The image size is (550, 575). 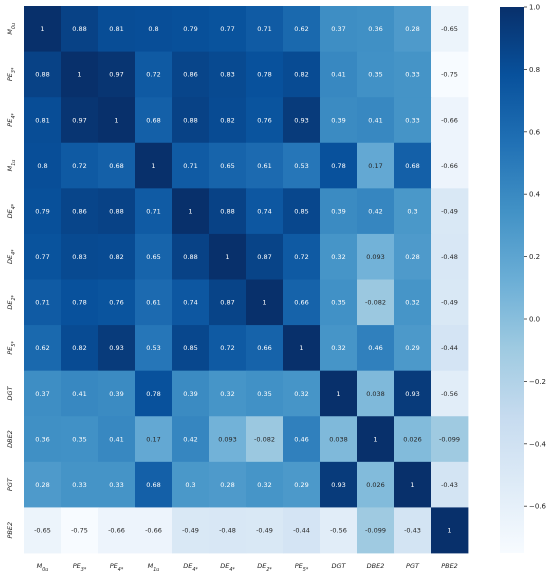 I want to click on cell-value-6-8: 0.35, so click(x=338, y=303).